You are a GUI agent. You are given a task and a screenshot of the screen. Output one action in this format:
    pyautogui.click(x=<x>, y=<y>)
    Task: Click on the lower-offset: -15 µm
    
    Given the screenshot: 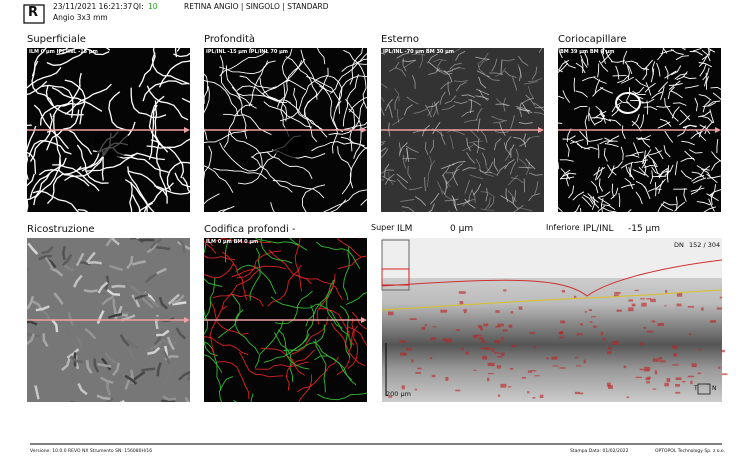 What is the action you would take?
    pyautogui.click(x=644, y=229)
    